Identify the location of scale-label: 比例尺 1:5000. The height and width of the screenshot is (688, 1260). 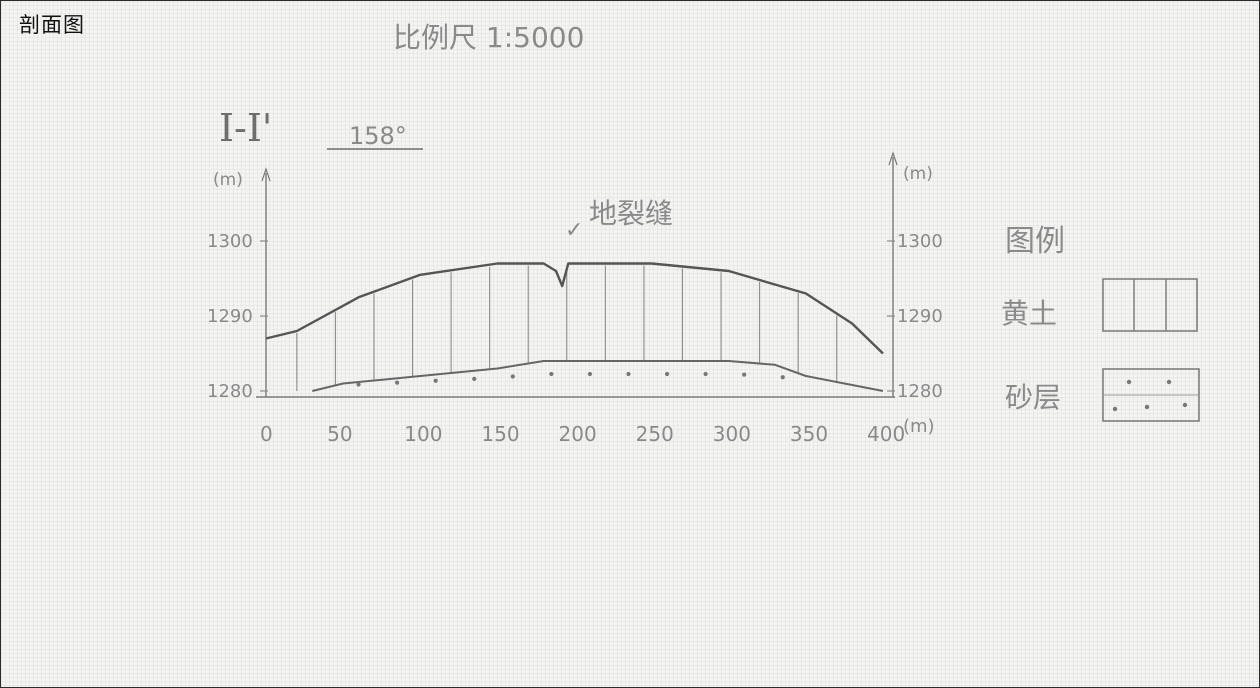
(488, 37).